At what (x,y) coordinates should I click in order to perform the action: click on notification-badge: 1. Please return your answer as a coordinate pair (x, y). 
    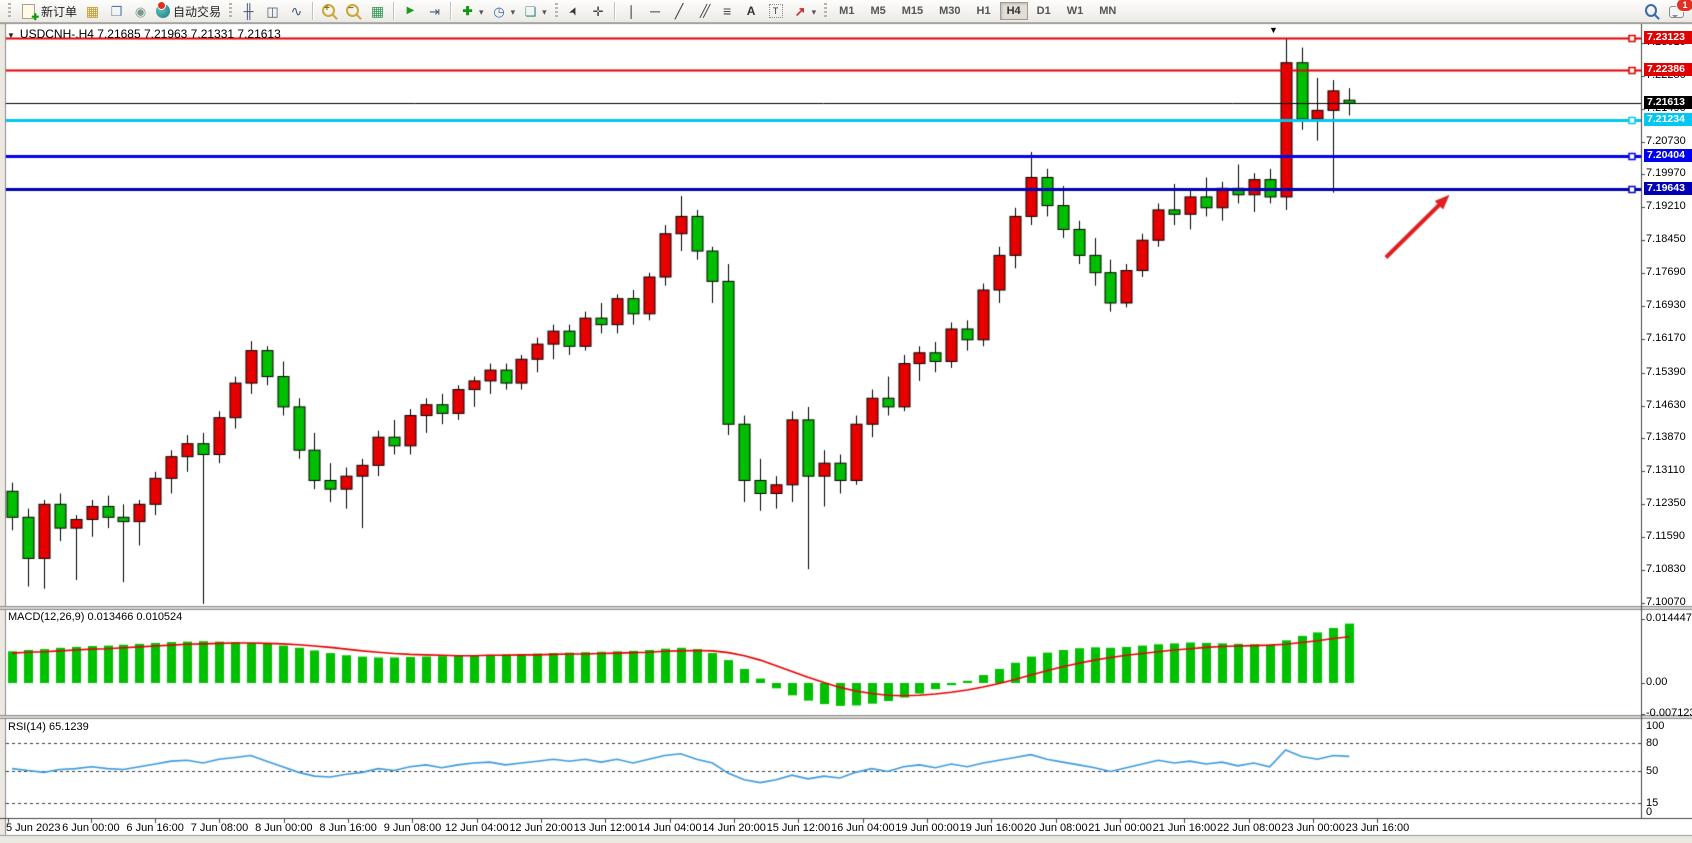
    Looking at the image, I should click on (1684, 6).